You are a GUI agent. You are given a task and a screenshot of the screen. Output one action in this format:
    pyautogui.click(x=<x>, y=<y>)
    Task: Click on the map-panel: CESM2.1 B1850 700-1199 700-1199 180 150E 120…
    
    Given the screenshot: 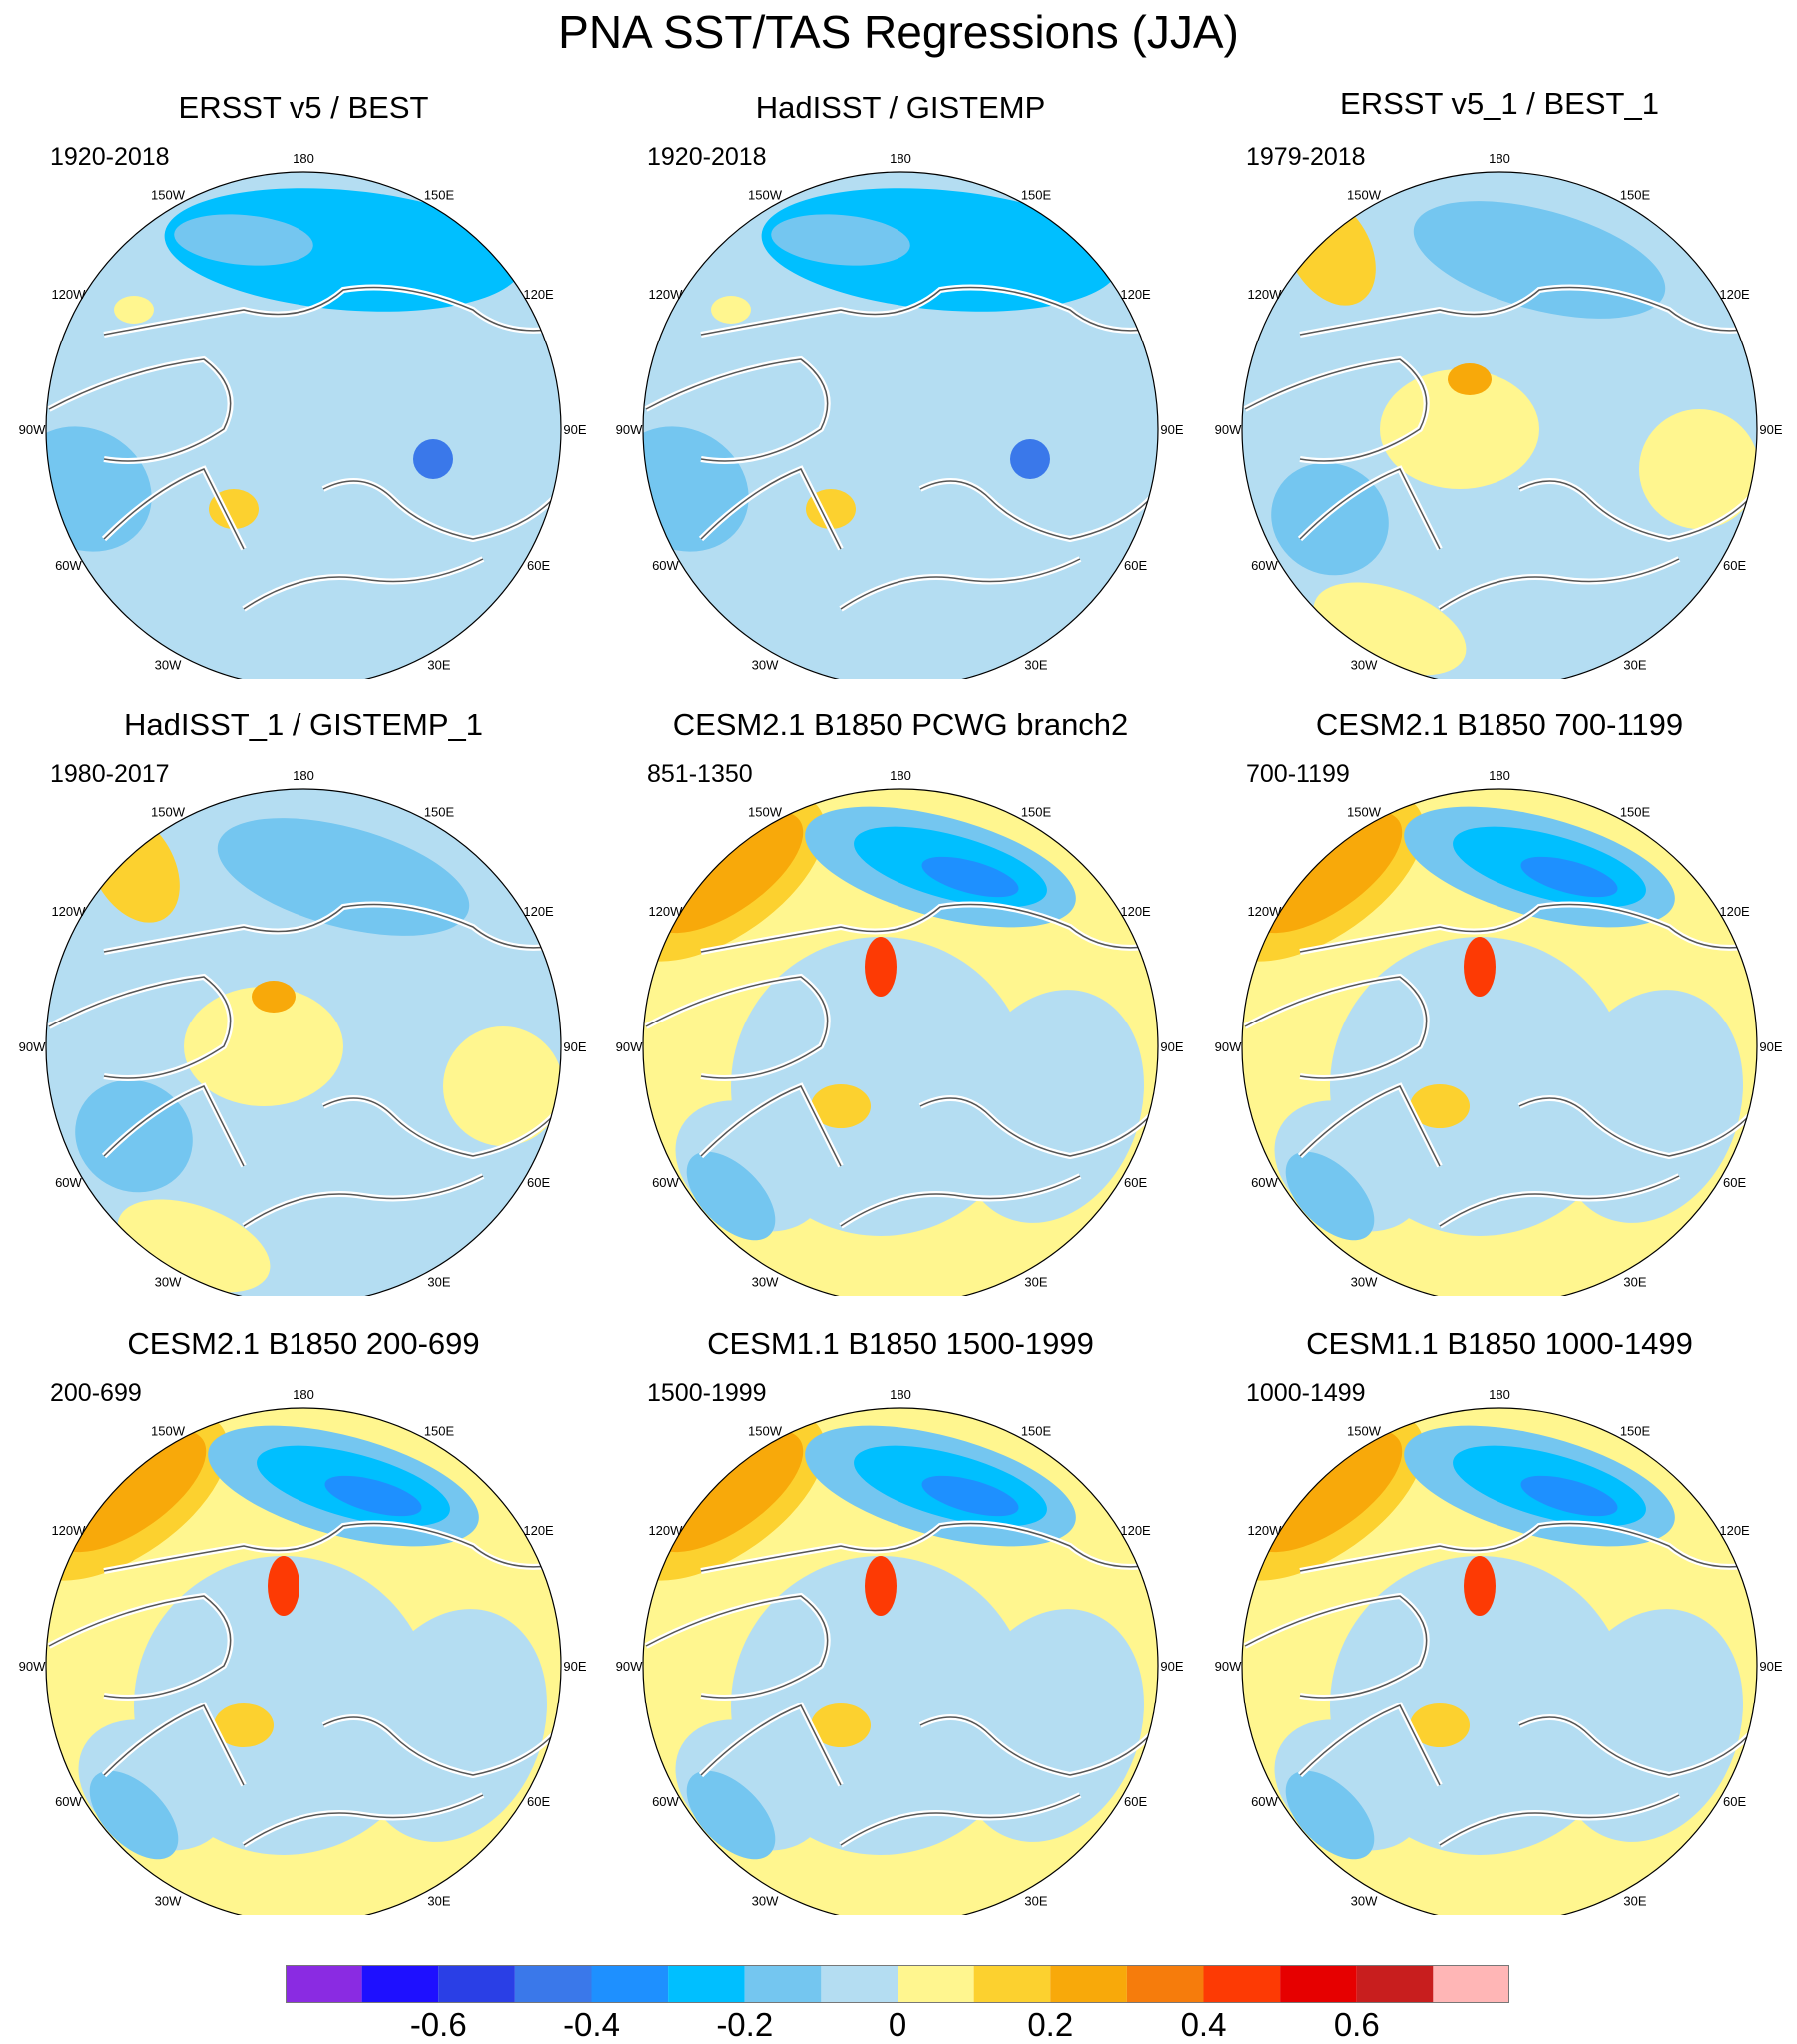 What is the action you would take?
    pyautogui.click(x=1498, y=986)
    